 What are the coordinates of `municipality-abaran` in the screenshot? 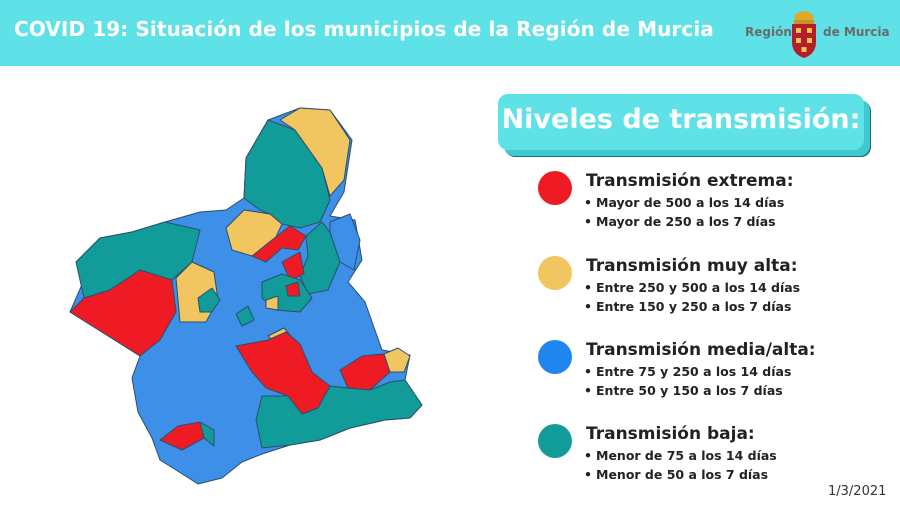 It's located at (279, 244).